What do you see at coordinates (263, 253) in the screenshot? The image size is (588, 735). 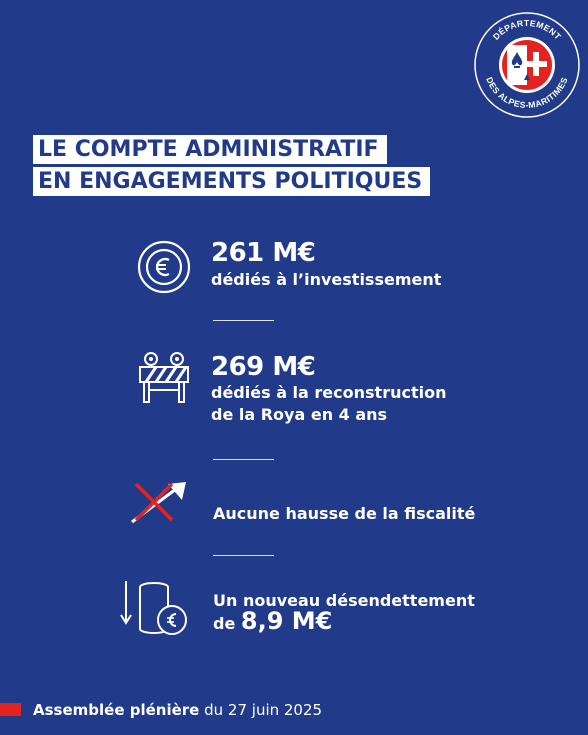 I see `investment-amount: 261 M€` at bounding box center [263, 253].